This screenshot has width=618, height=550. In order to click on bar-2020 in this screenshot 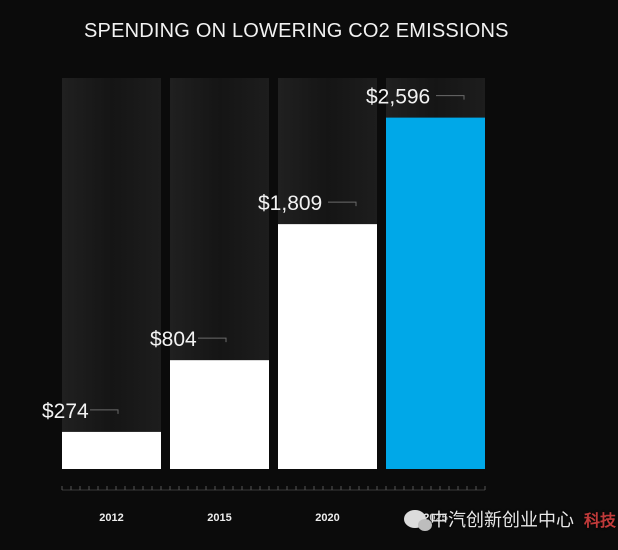, I will do `click(327, 346)`.